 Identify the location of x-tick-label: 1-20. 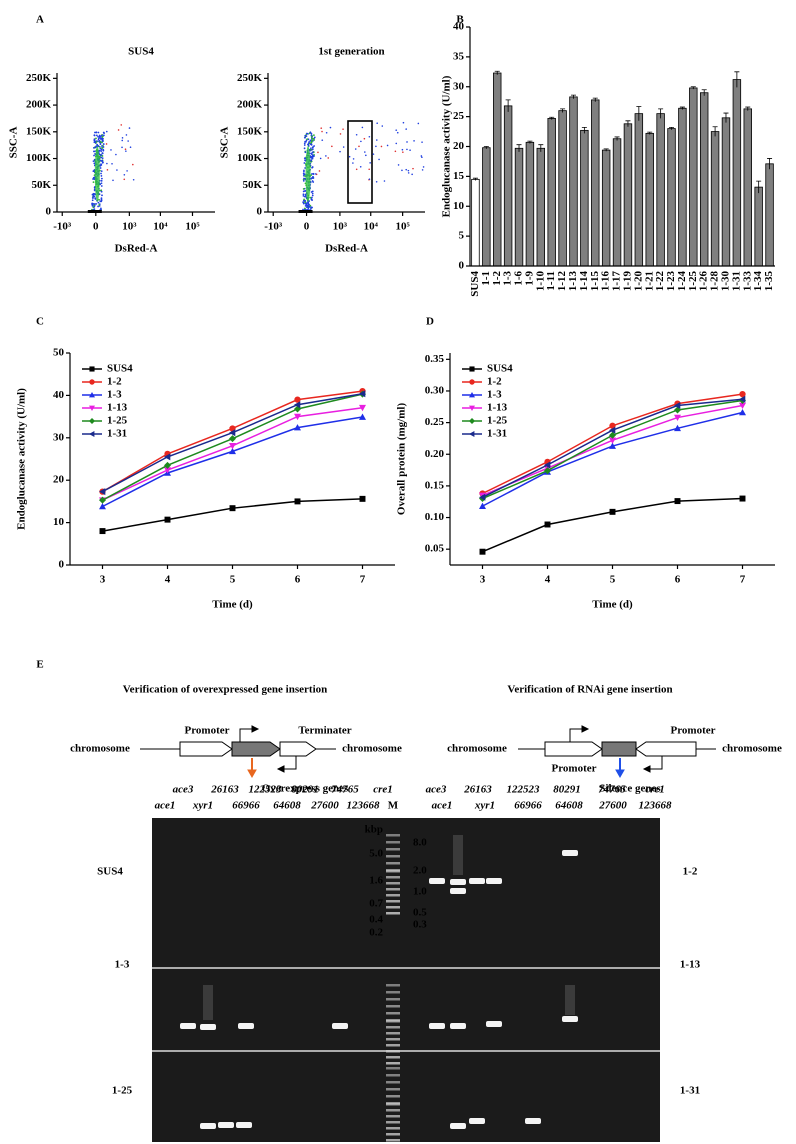
(638, 281).